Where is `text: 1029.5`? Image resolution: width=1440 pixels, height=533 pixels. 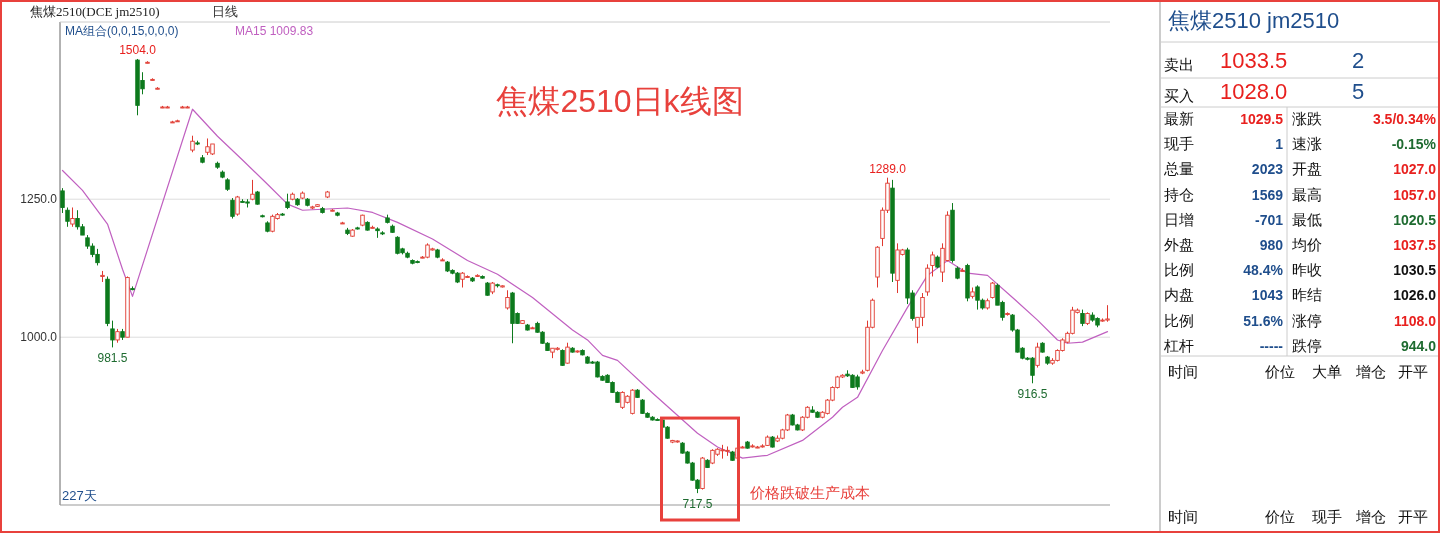
text: 1029.5 is located at coordinates (1262, 119).